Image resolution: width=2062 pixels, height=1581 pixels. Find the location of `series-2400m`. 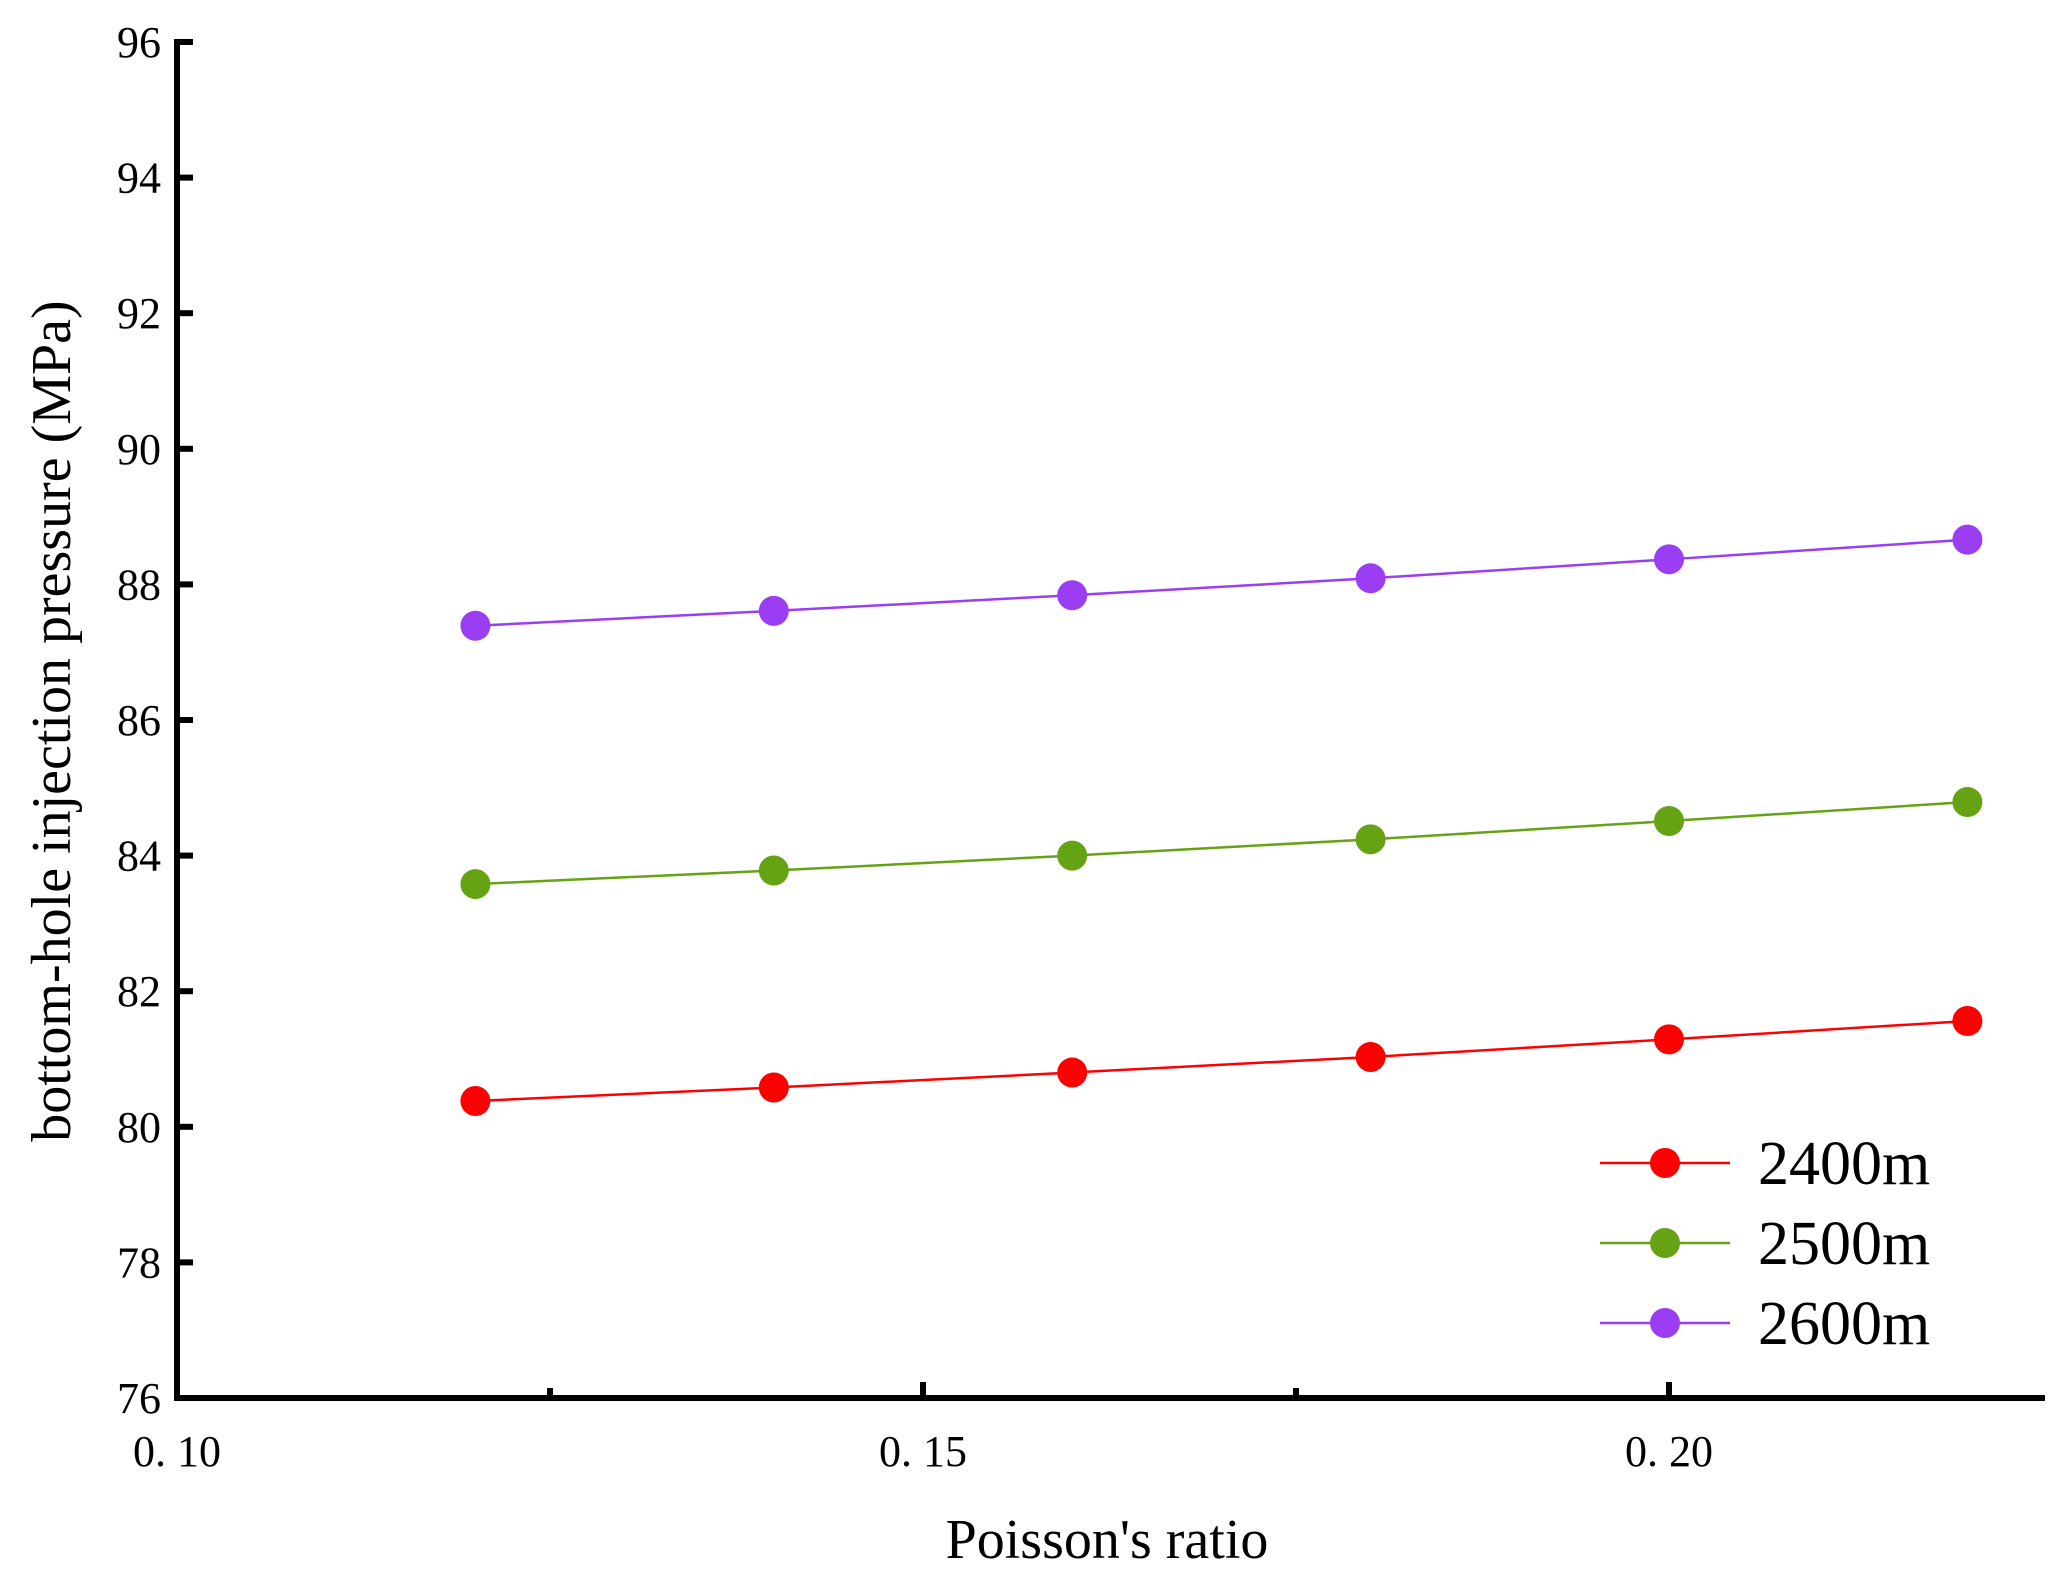

series-2400m is located at coordinates (1221, 1061).